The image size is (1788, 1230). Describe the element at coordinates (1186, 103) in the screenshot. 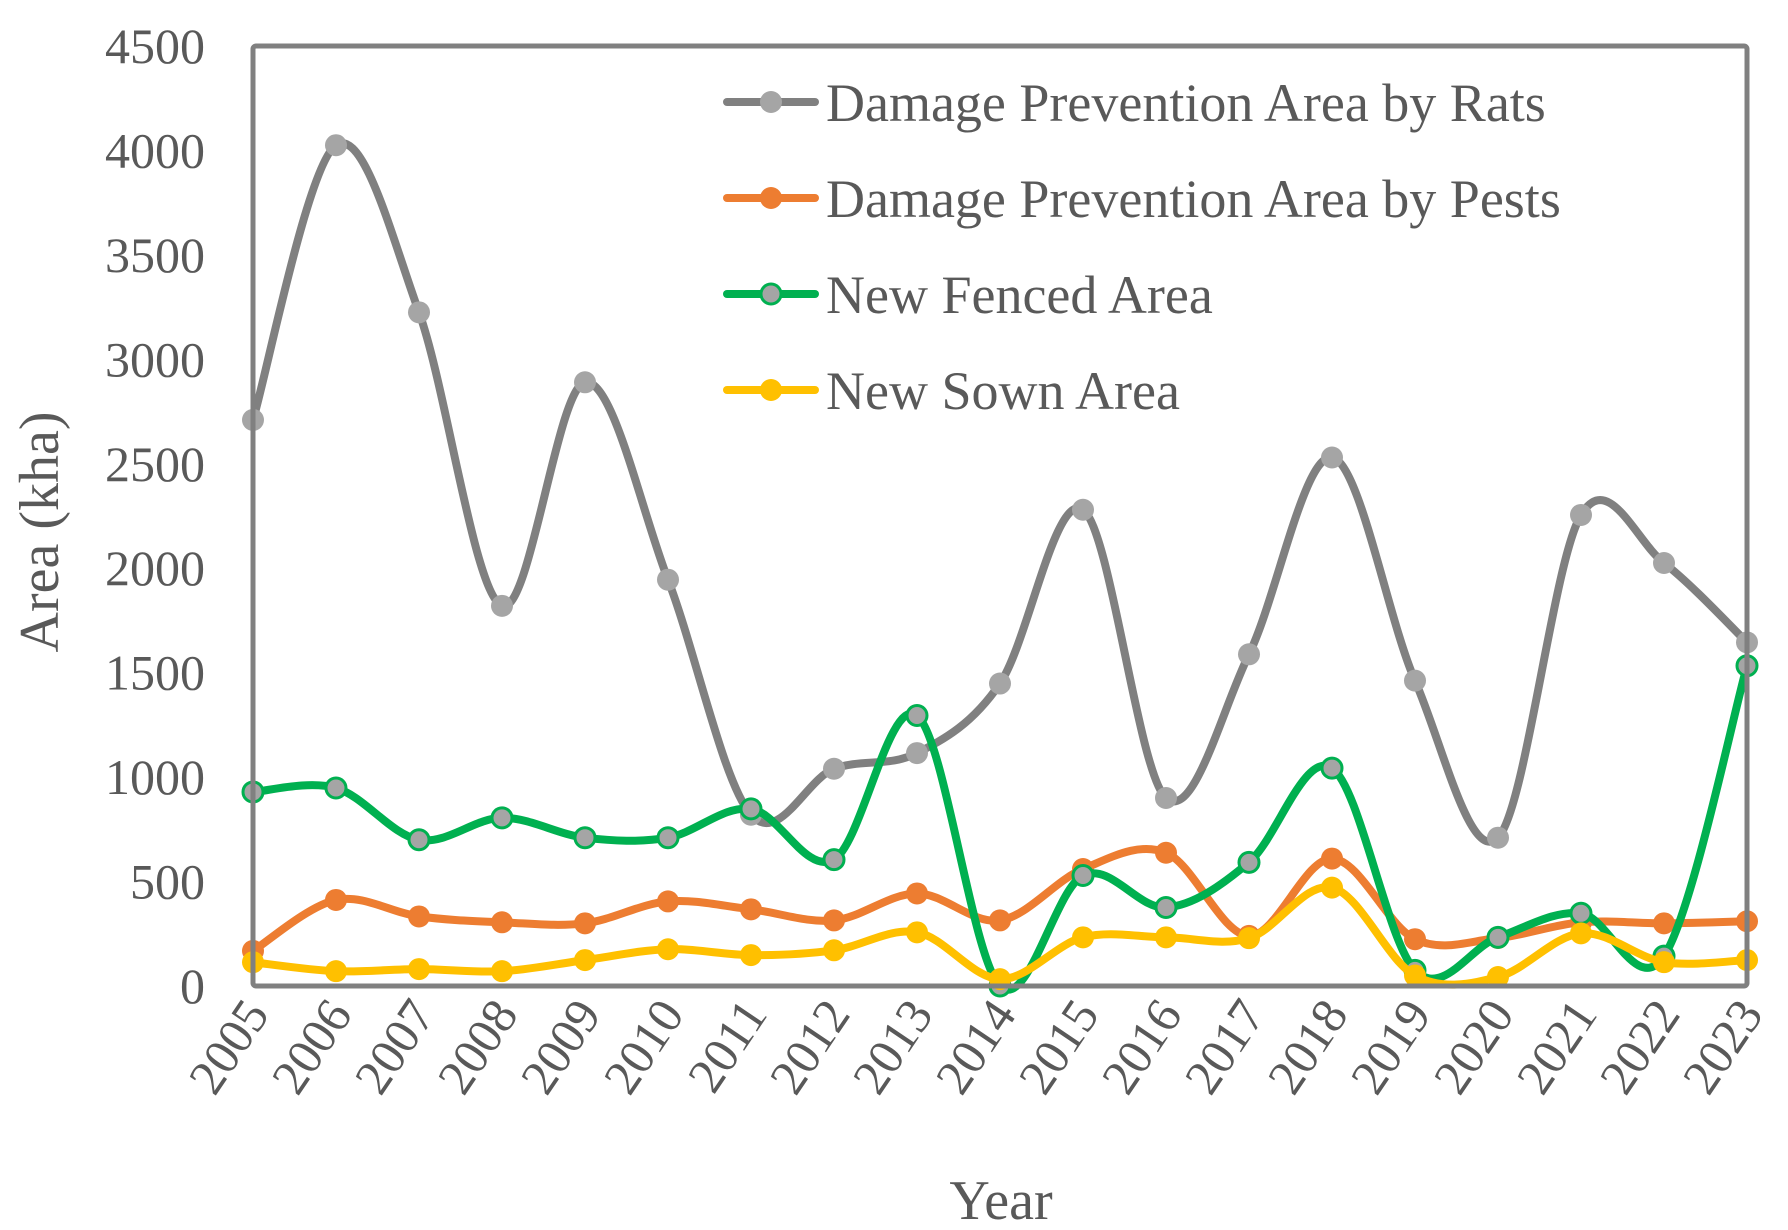

I see `legend-label: Damage Prevention Area by Rats` at that location.